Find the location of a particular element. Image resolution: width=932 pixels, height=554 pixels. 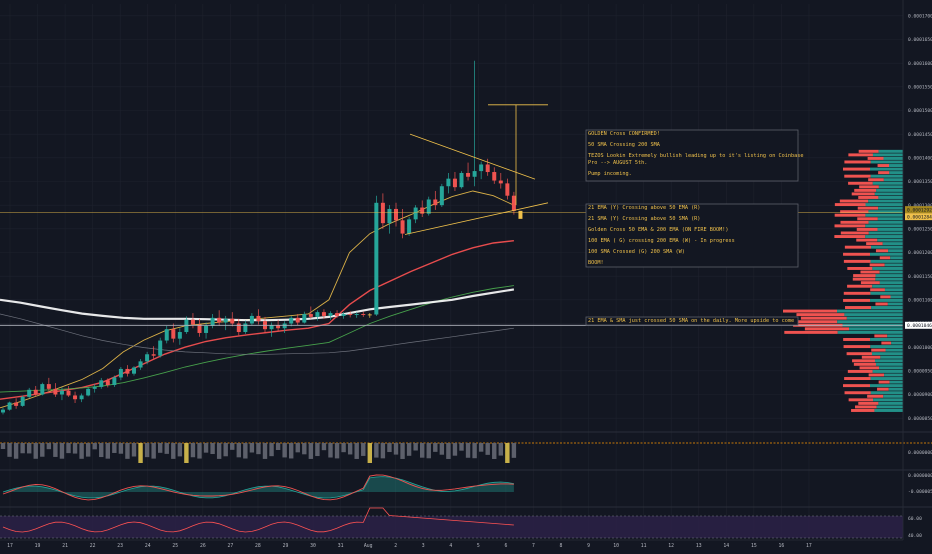

price-tick-label: 0.00012000 is located at coordinates (920, 253).